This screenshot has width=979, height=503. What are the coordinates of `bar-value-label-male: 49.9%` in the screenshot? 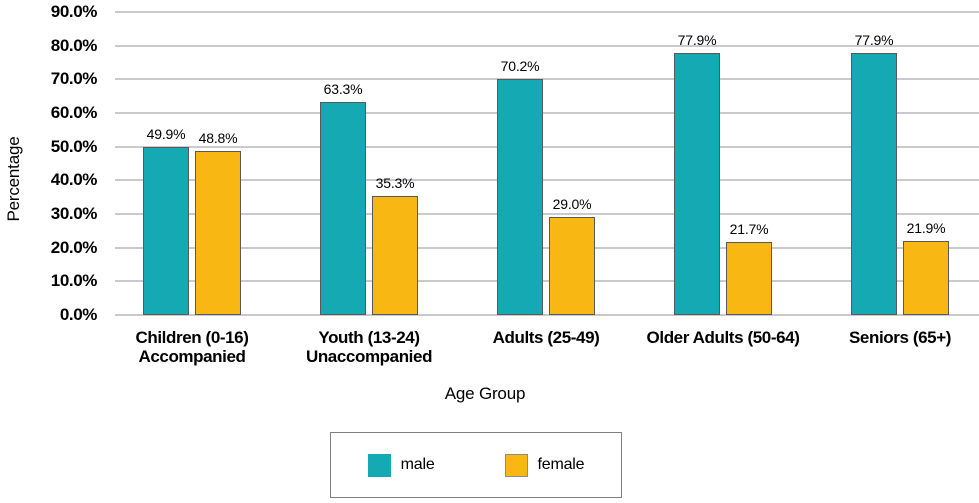 It's located at (166, 134).